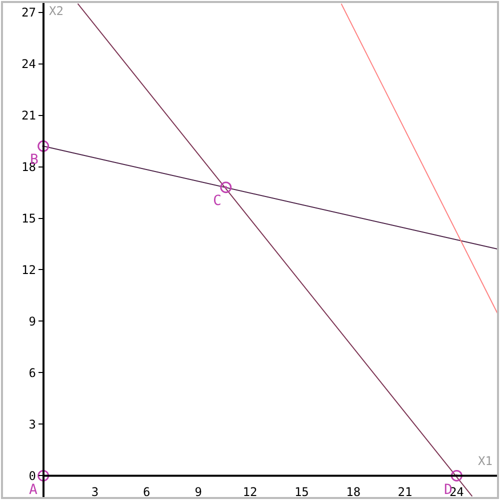 The width and height of the screenshot is (500, 500). Describe the element at coordinates (28, 63) in the screenshot. I see `y-tick-label: 24` at that location.